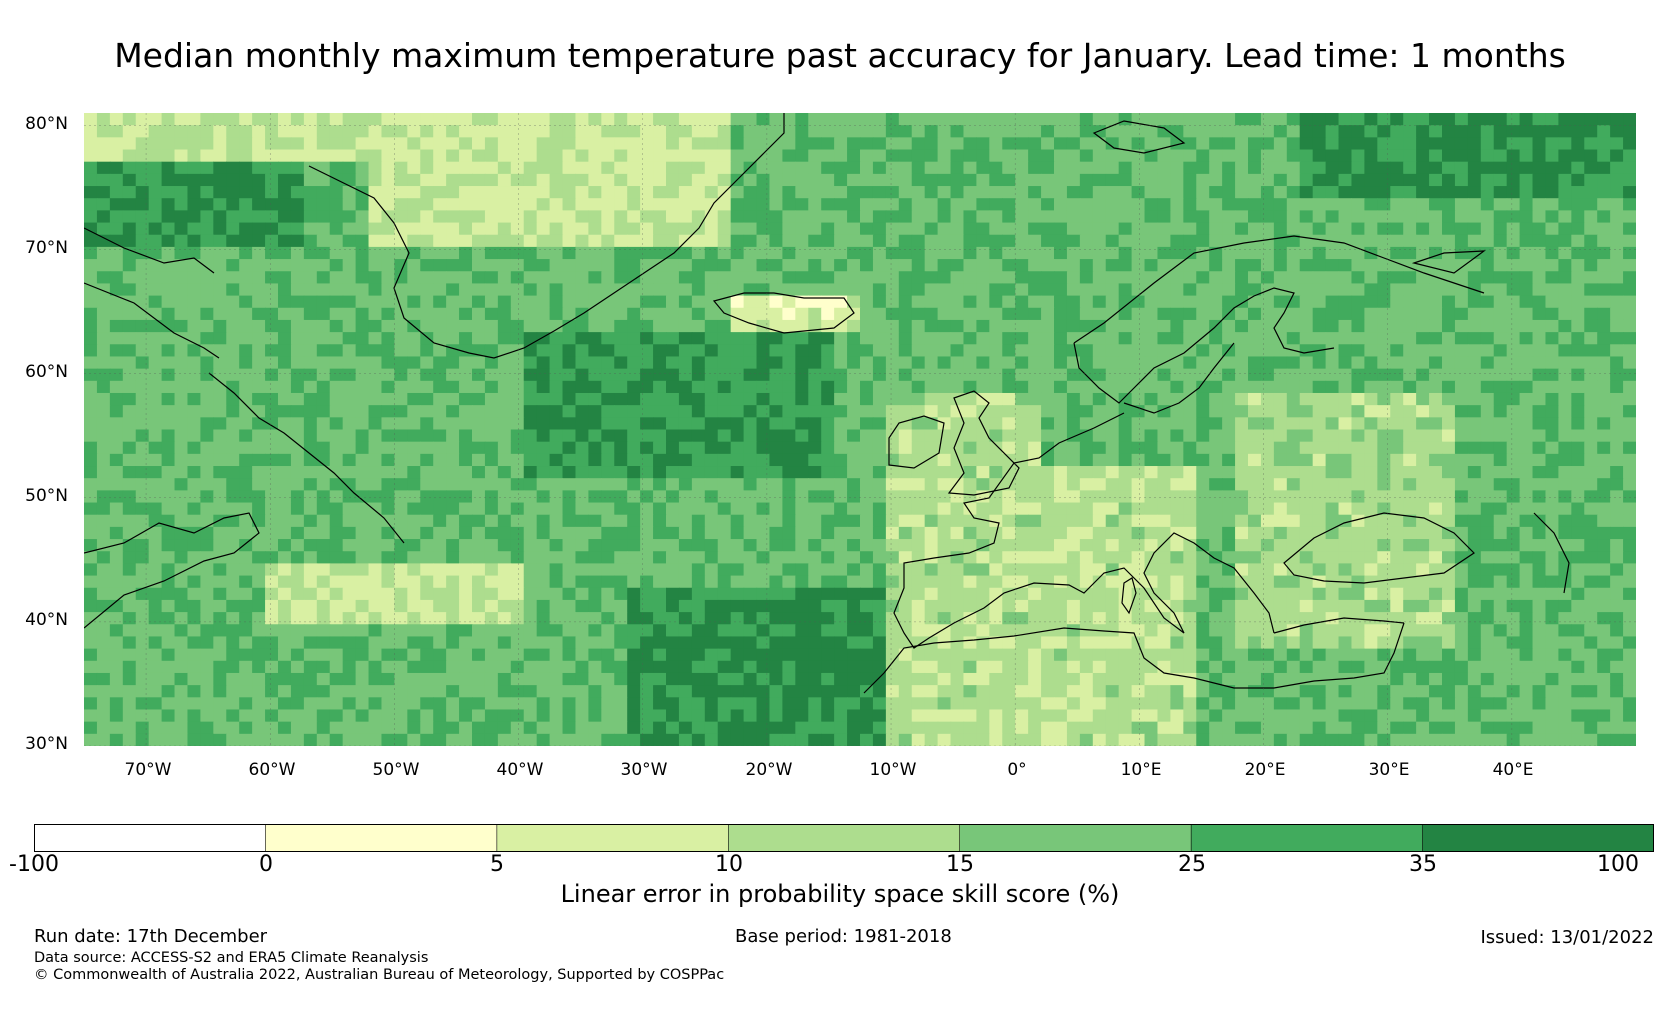  What do you see at coordinates (1017, 770) in the screenshot?
I see `lon-label-0: 0°` at bounding box center [1017, 770].